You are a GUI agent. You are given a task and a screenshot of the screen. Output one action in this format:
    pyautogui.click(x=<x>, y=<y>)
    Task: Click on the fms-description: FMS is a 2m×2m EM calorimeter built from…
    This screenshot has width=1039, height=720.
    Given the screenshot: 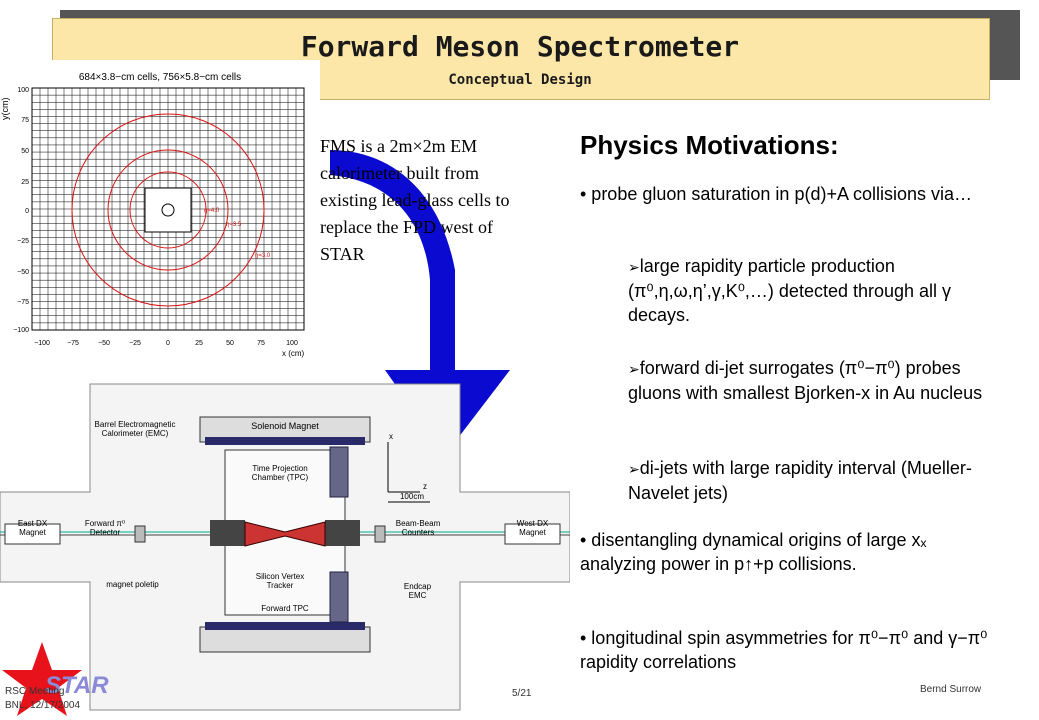 What is the action you would take?
    pyautogui.click(x=415, y=200)
    